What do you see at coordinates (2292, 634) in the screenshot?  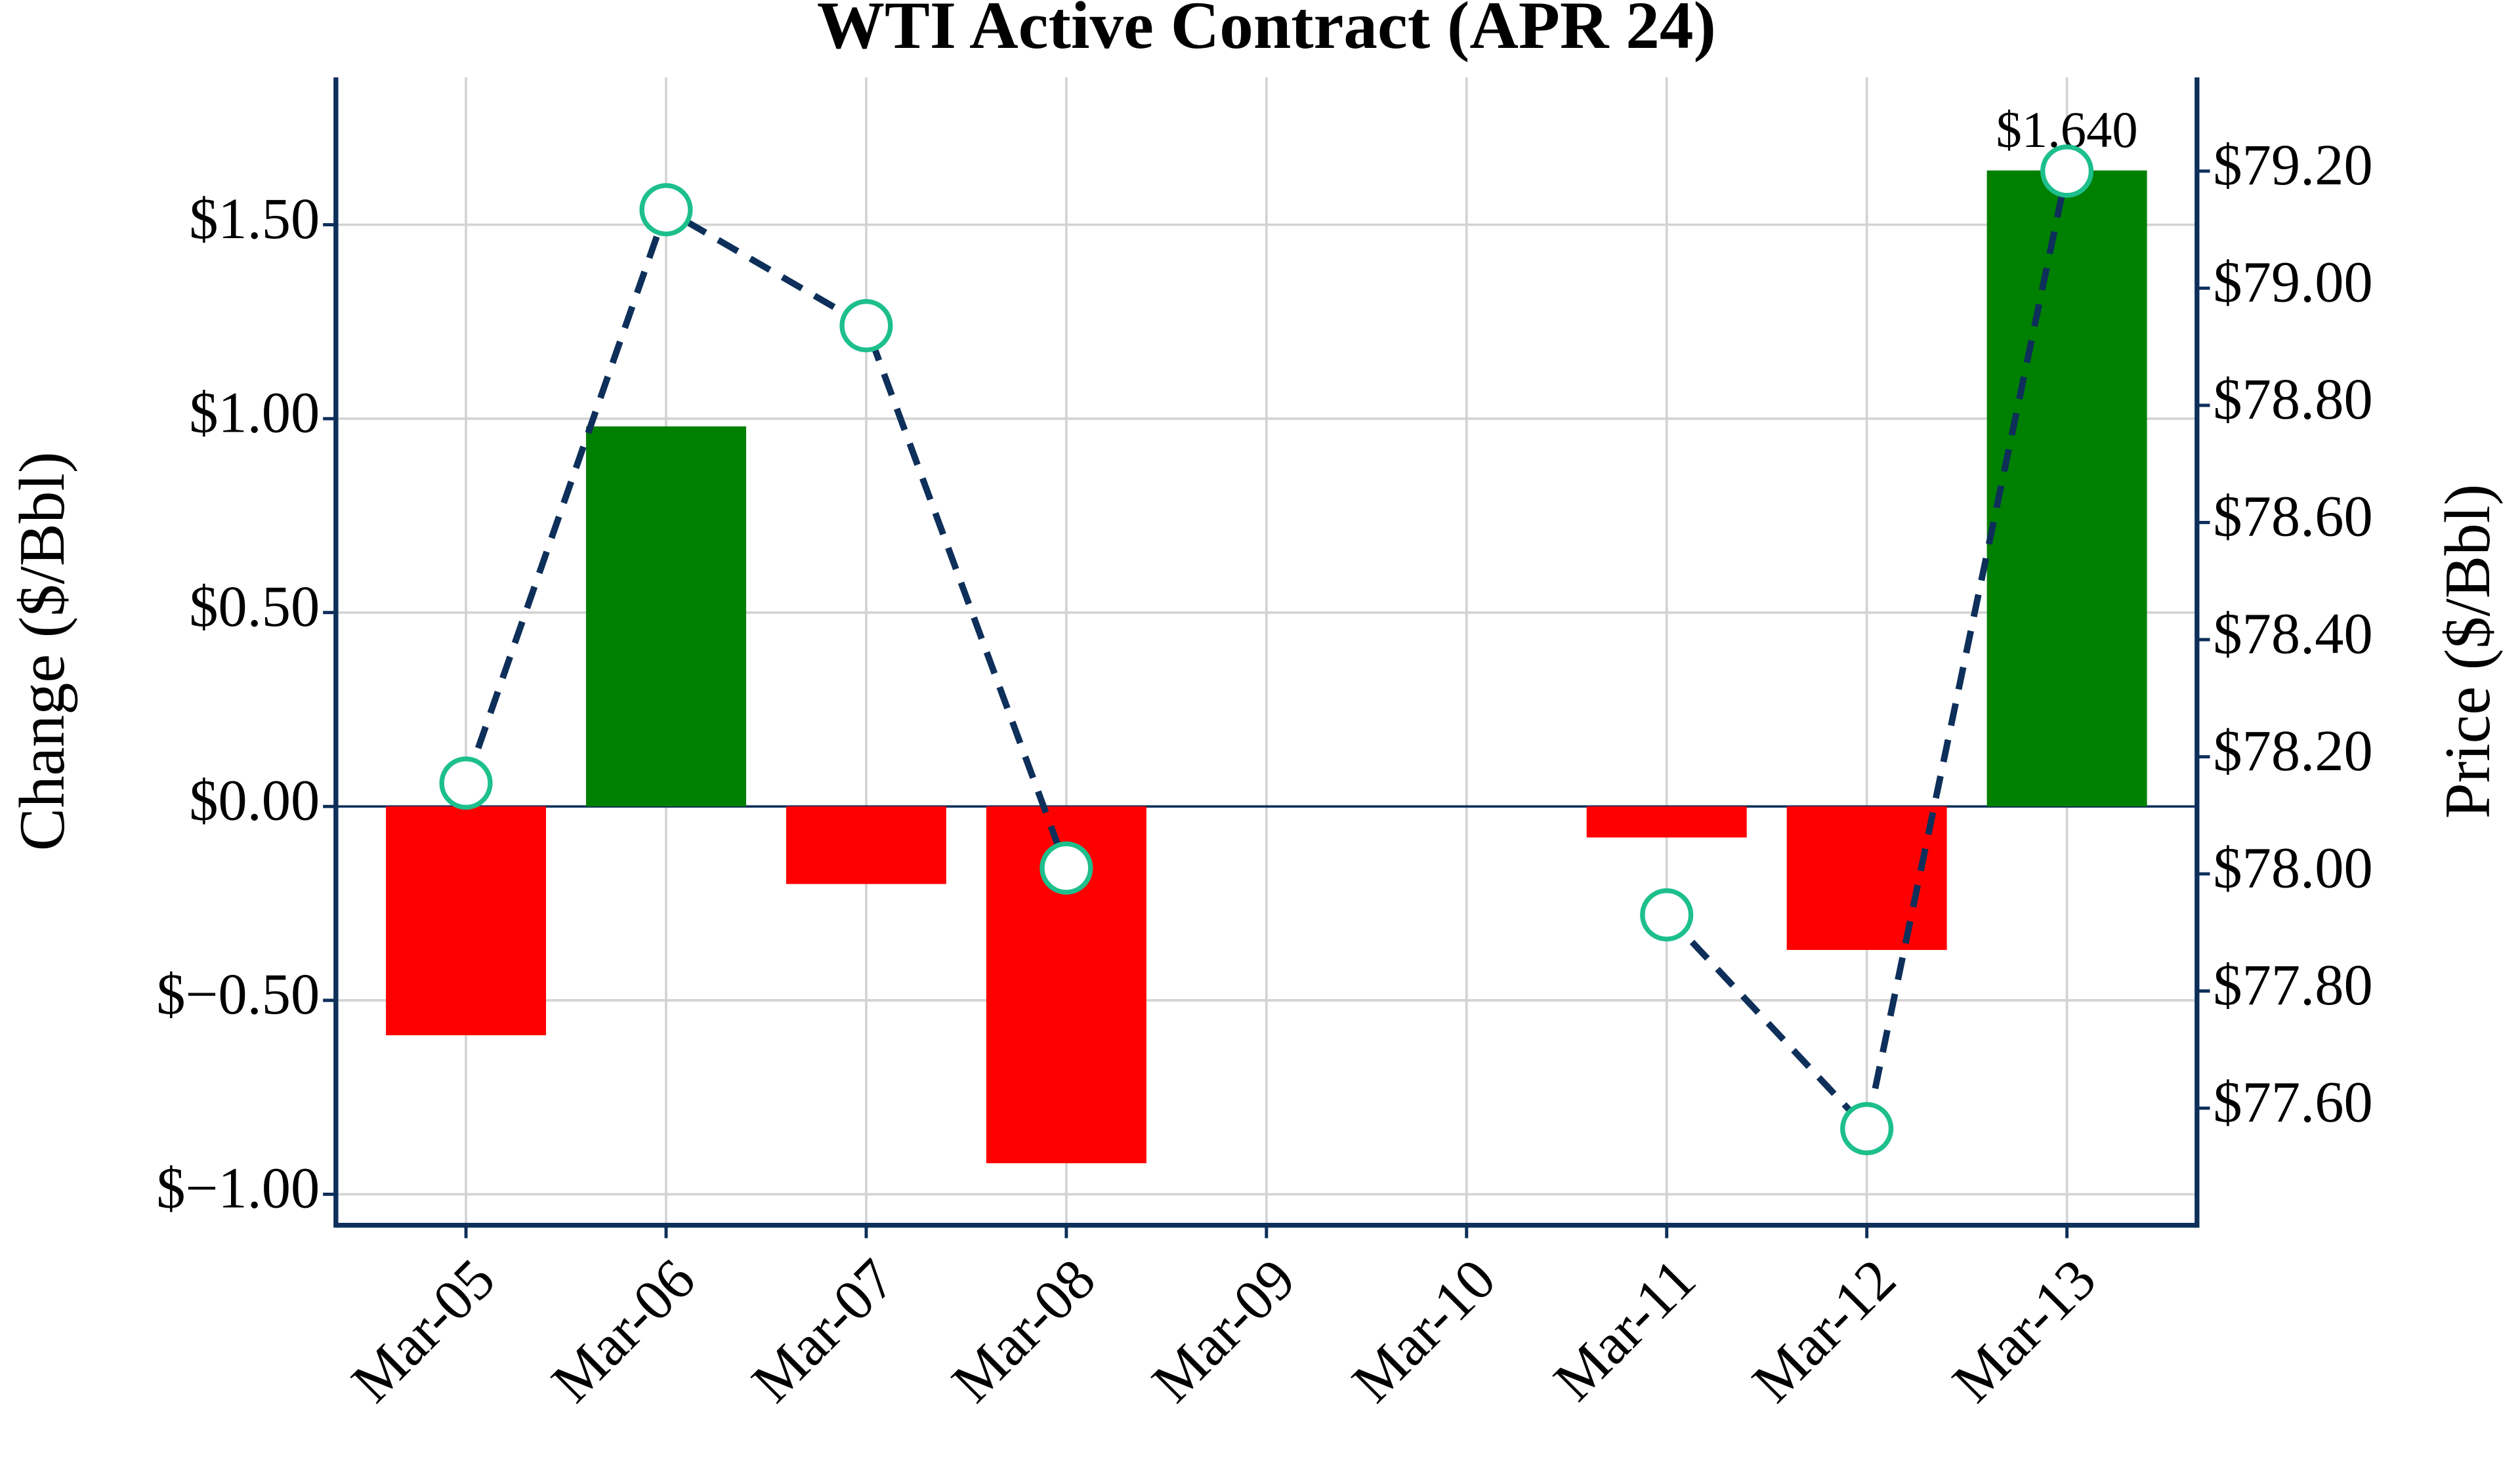 I see `y2-tick-label: $78.40` at bounding box center [2292, 634].